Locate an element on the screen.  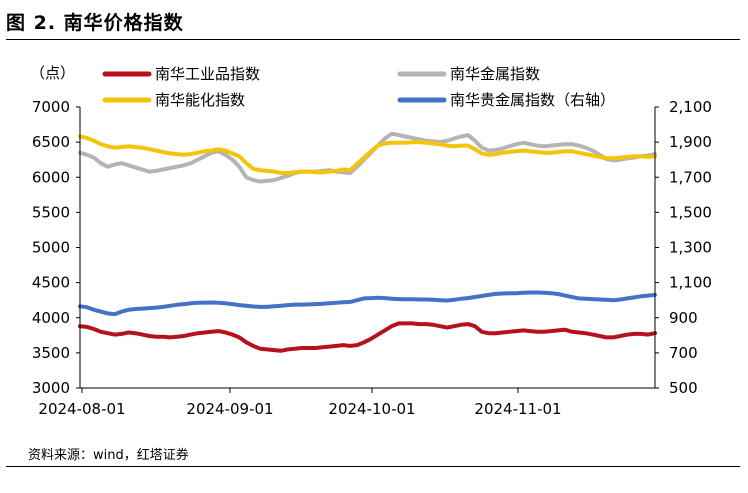
x-axis: 2024-08-01 2024-09-01 2024-10-01 2024-11-01 is located at coordinates (300, 403).